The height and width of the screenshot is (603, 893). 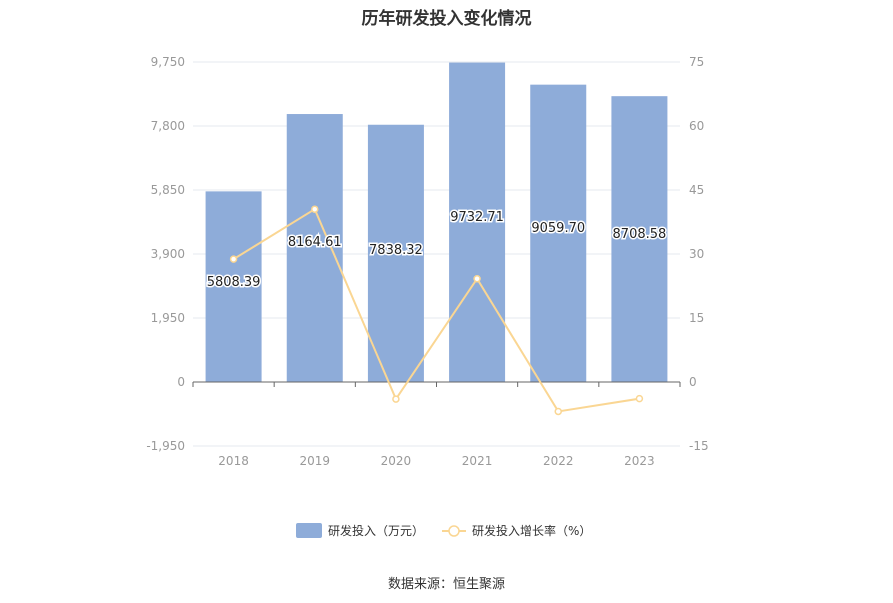 I want to click on chart-title: 历年研发投入变化情况, so click(x=446, y=19).